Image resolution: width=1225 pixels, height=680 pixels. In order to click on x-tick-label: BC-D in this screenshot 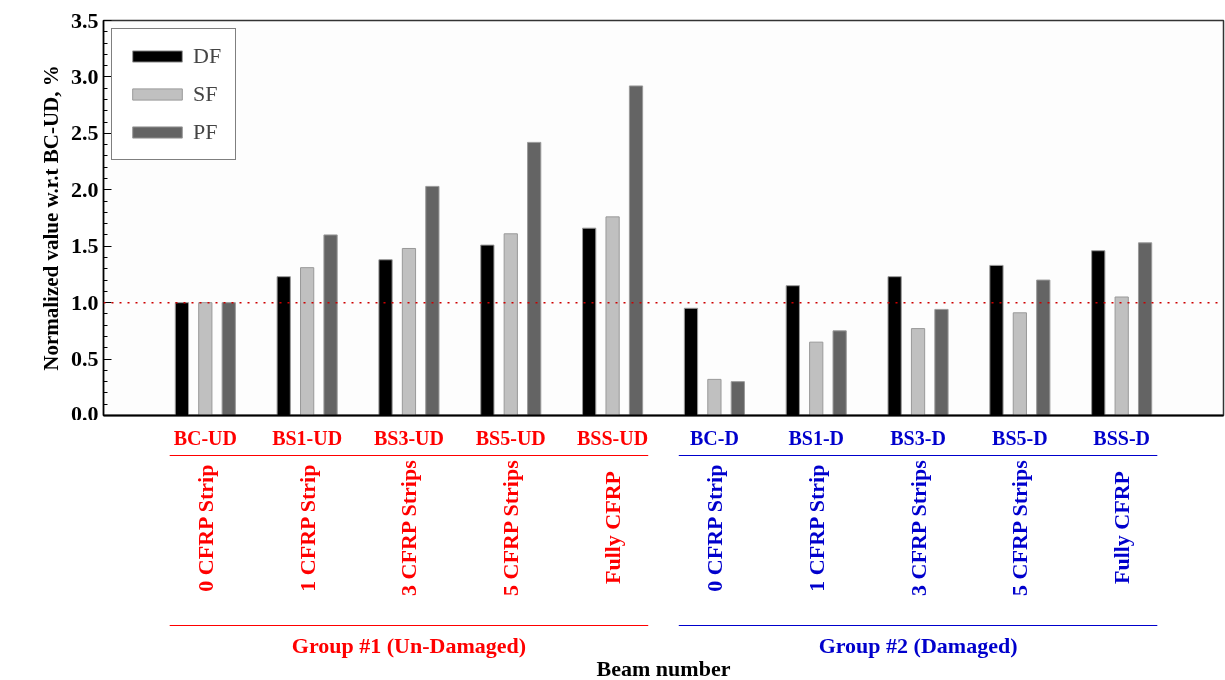, I will do `click(714, 437)`.